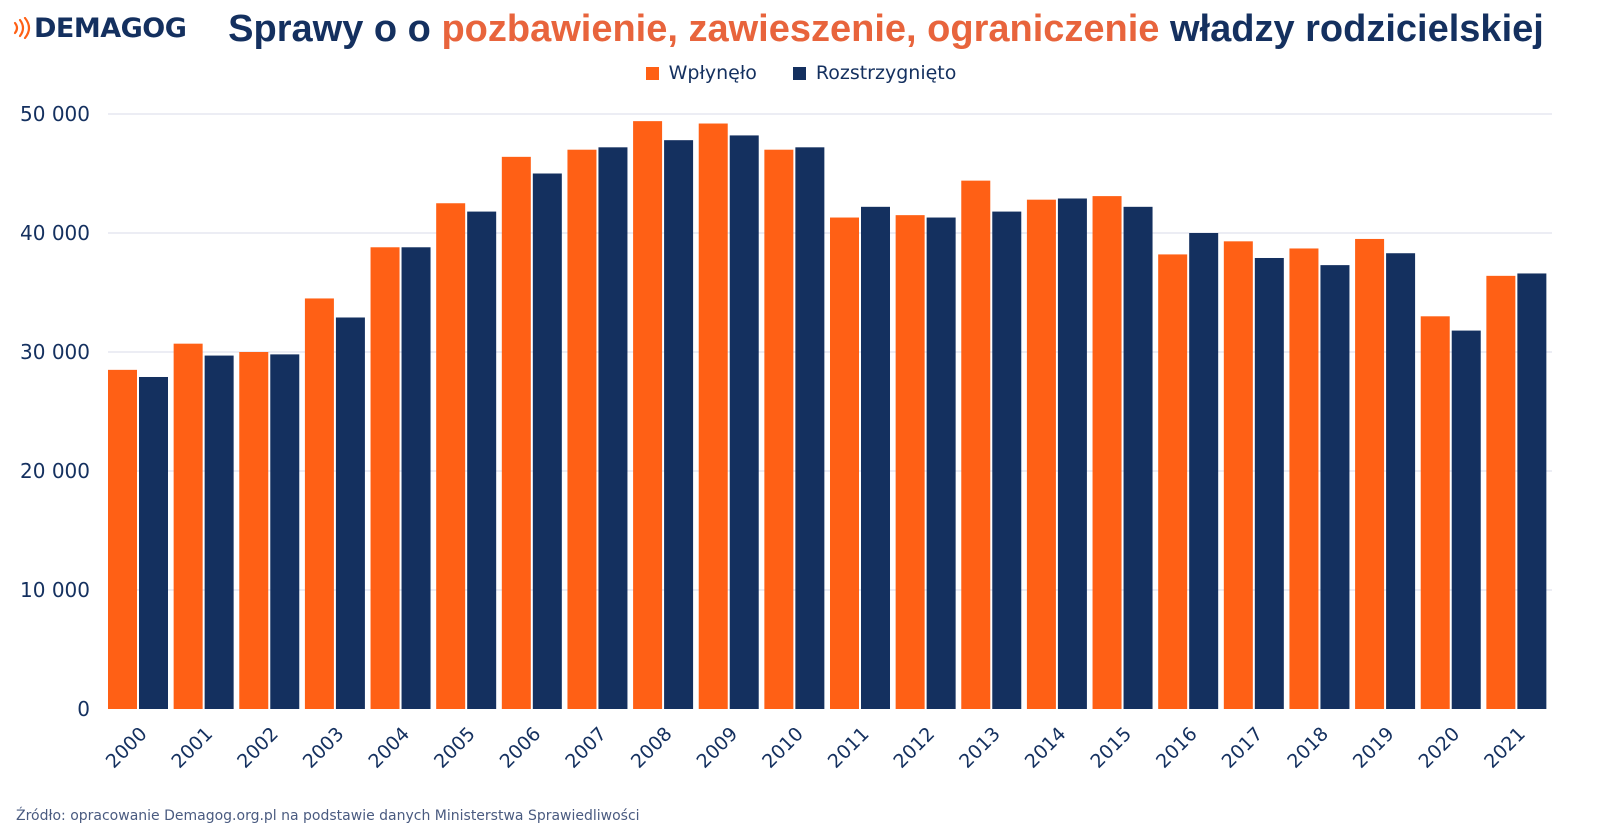 This screenshot has width=1602, height=834. I want to click on x-tick-label: 2007, so click(586, 748).